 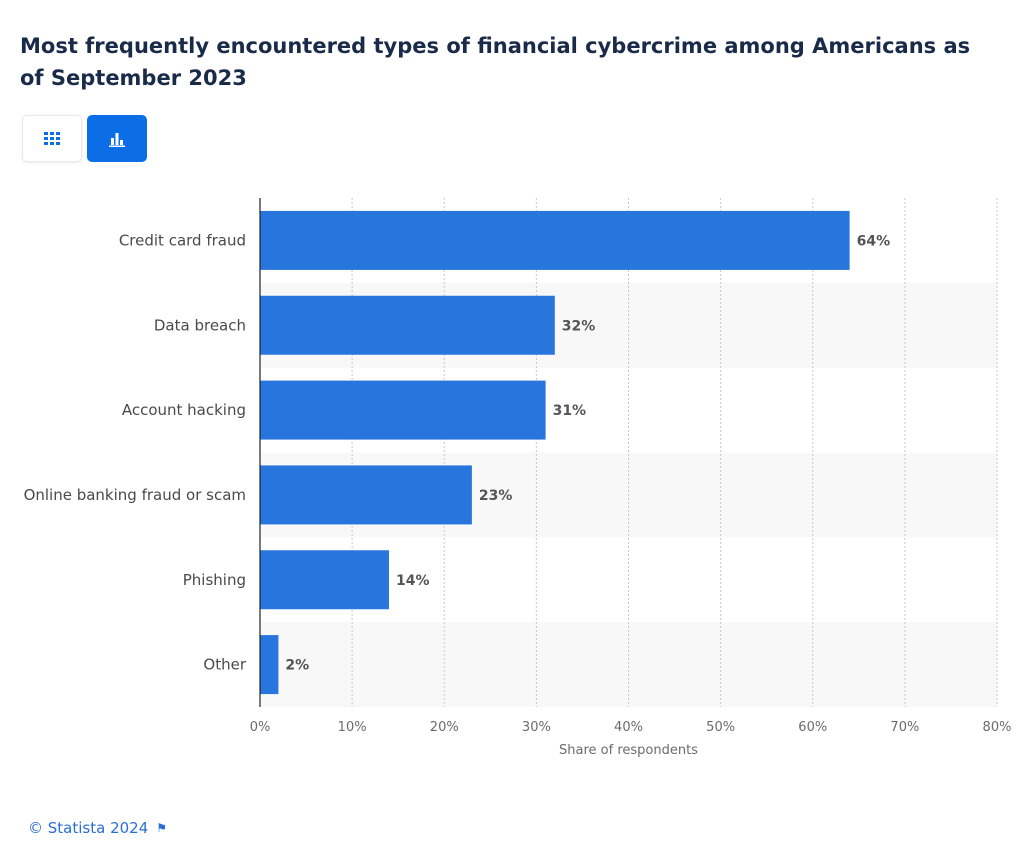 What do you see at coordinates (628, 727) in the screenshot?
I see `x-tick-label: 40%` at bounding box center [628, 727].